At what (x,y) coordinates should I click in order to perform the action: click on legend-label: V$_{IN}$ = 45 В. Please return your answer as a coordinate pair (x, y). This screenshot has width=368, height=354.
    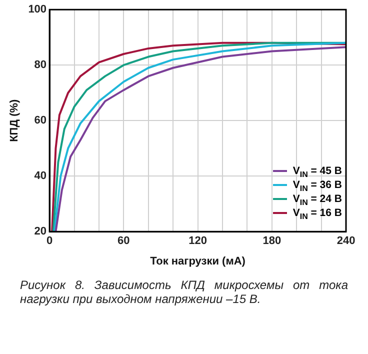
    Looking at the image, I should click on (317, 172).